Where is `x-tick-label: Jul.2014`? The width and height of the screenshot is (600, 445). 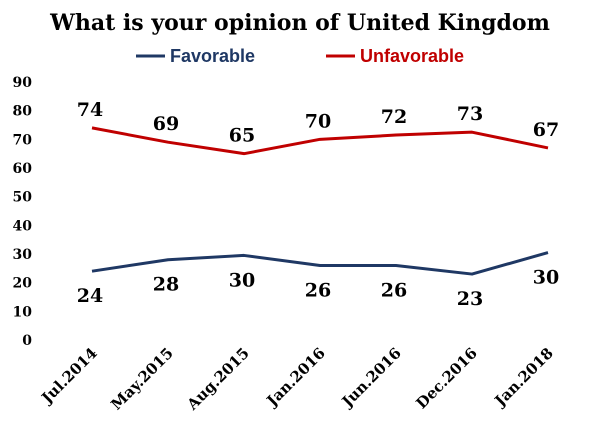
x-tick-label: Jul.2014 is located at coordinates (69, 376).